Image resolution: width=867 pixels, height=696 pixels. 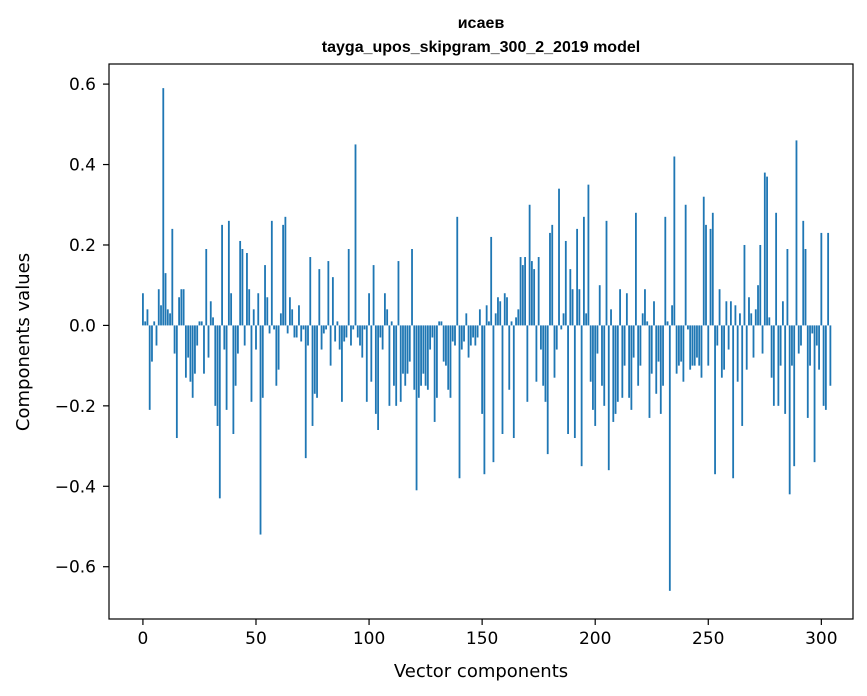 What do you see at coordinates (821, 639) in the screenshot?
I see `x-tick-label: 300` at bounding box center [821, 639].